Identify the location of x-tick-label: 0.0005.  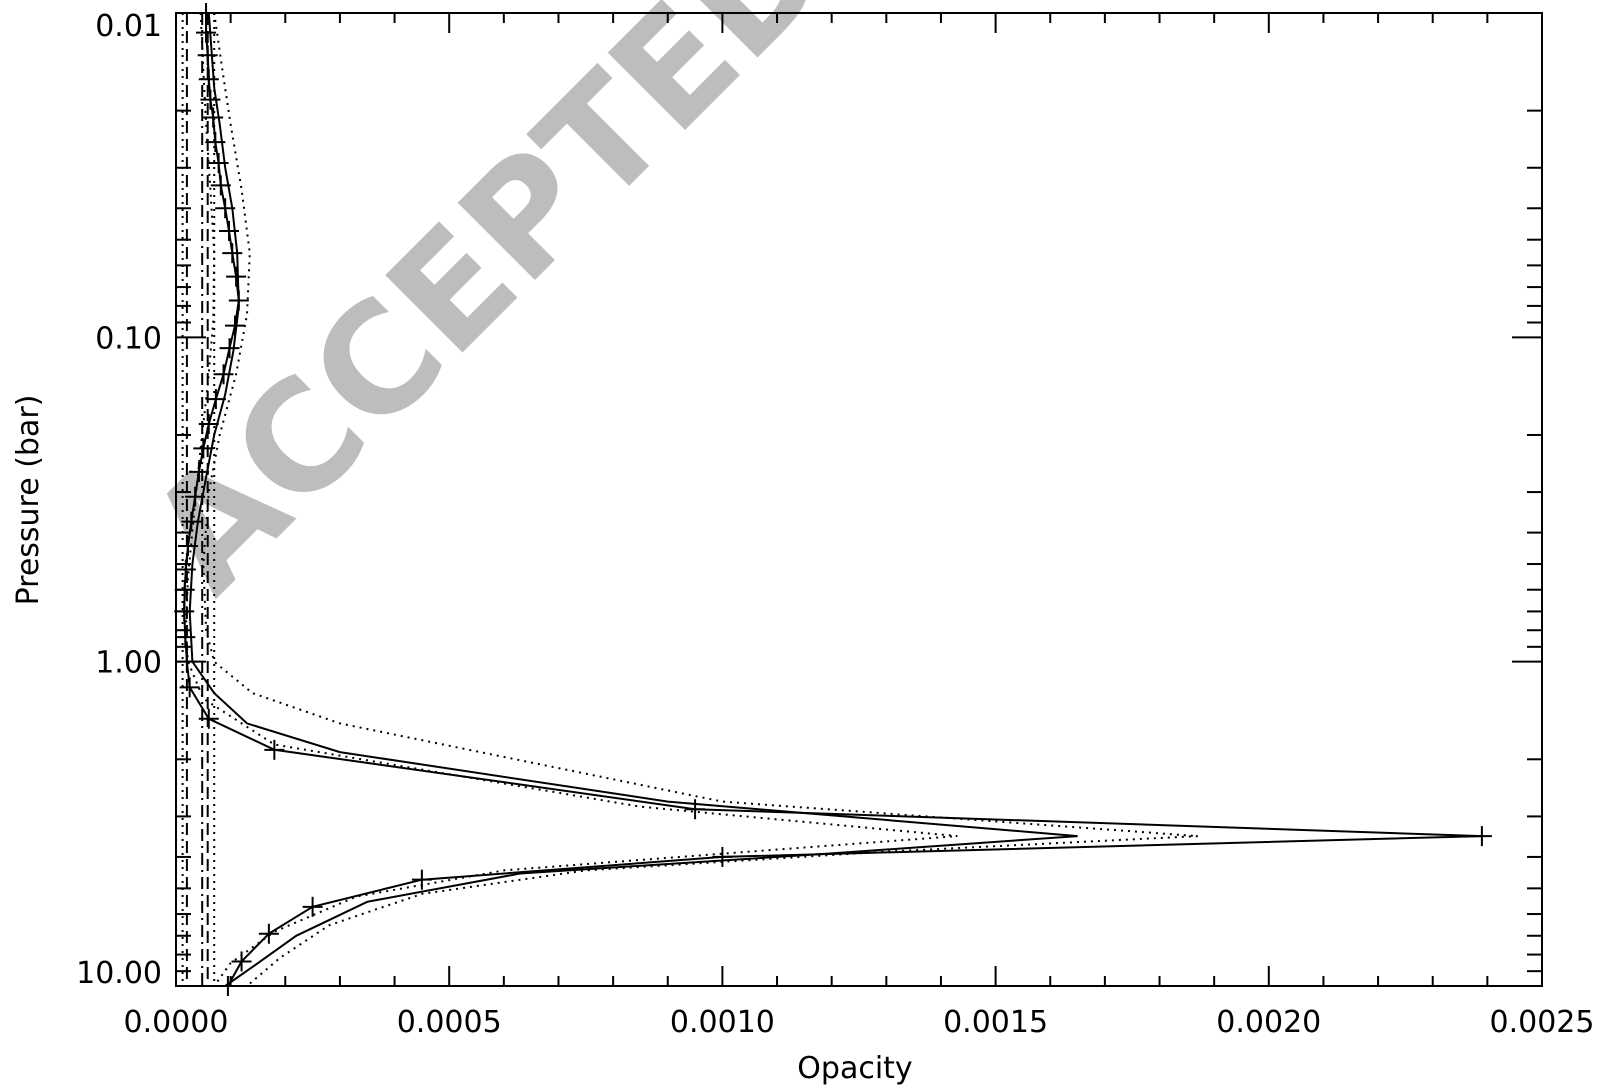
(449, 1022).